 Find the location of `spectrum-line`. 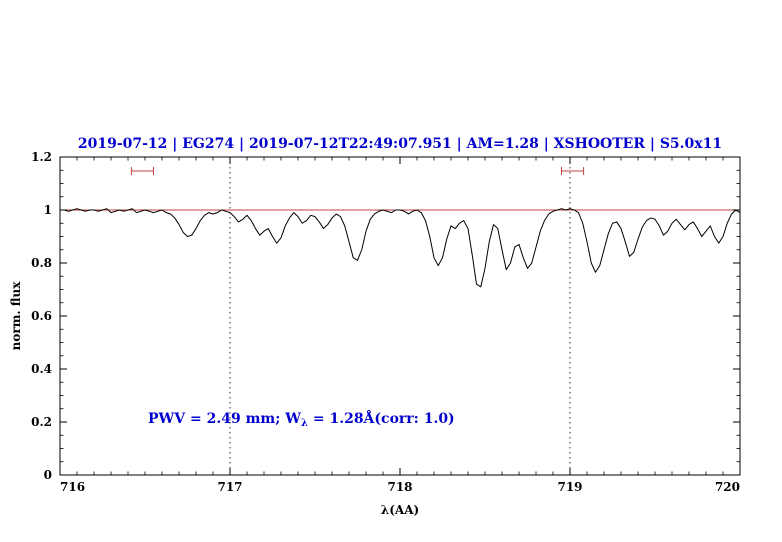

spectrum-line is located at coordinates (400, 248).